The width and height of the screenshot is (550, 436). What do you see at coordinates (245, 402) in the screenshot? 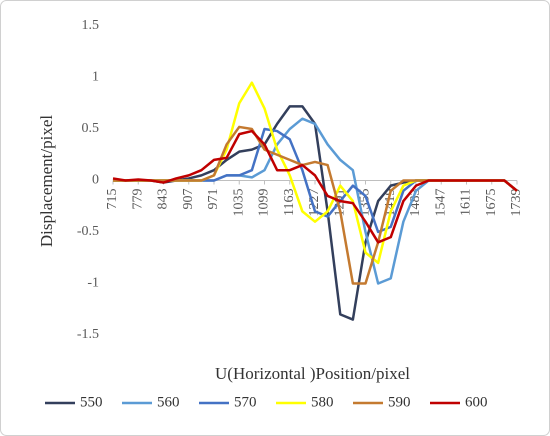
I see `legend-label: 570` at bounding box center [245, 402].